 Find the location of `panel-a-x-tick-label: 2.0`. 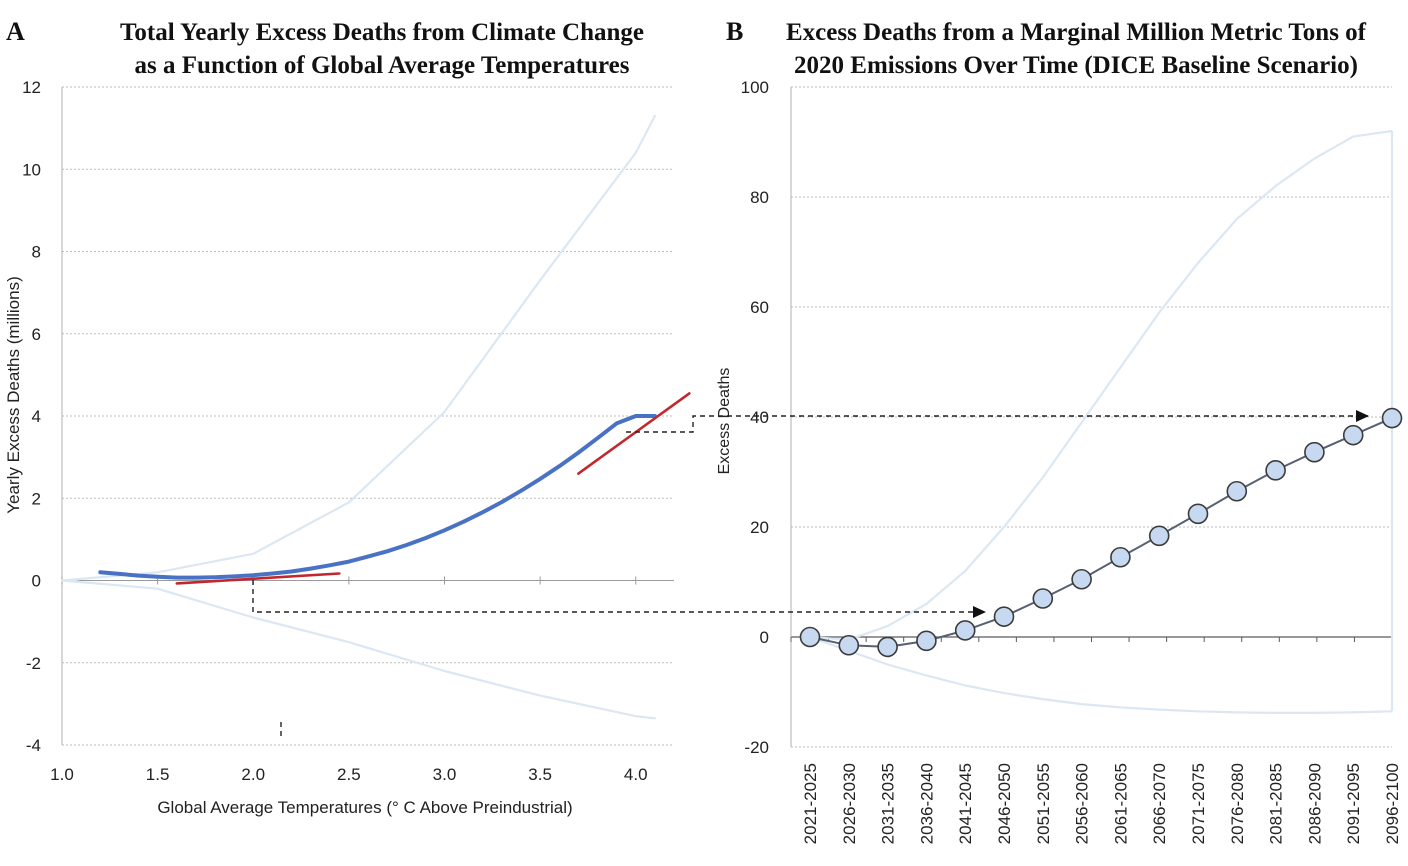

panel-a-x-tick-label: 2.0 is located at coordinates (253, 774).